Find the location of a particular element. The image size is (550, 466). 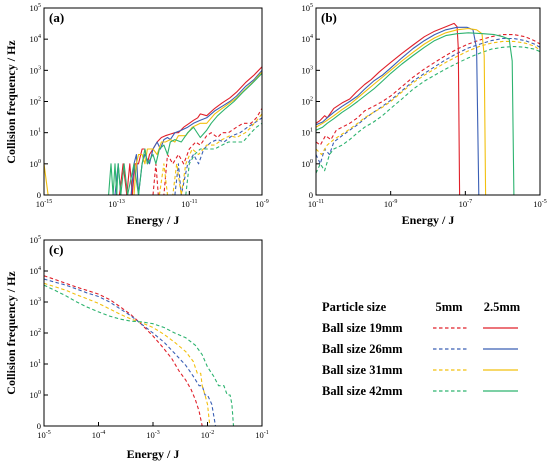

panel-a-ylabel: Collision frequency / Hz is located at coordinates (11, 102).